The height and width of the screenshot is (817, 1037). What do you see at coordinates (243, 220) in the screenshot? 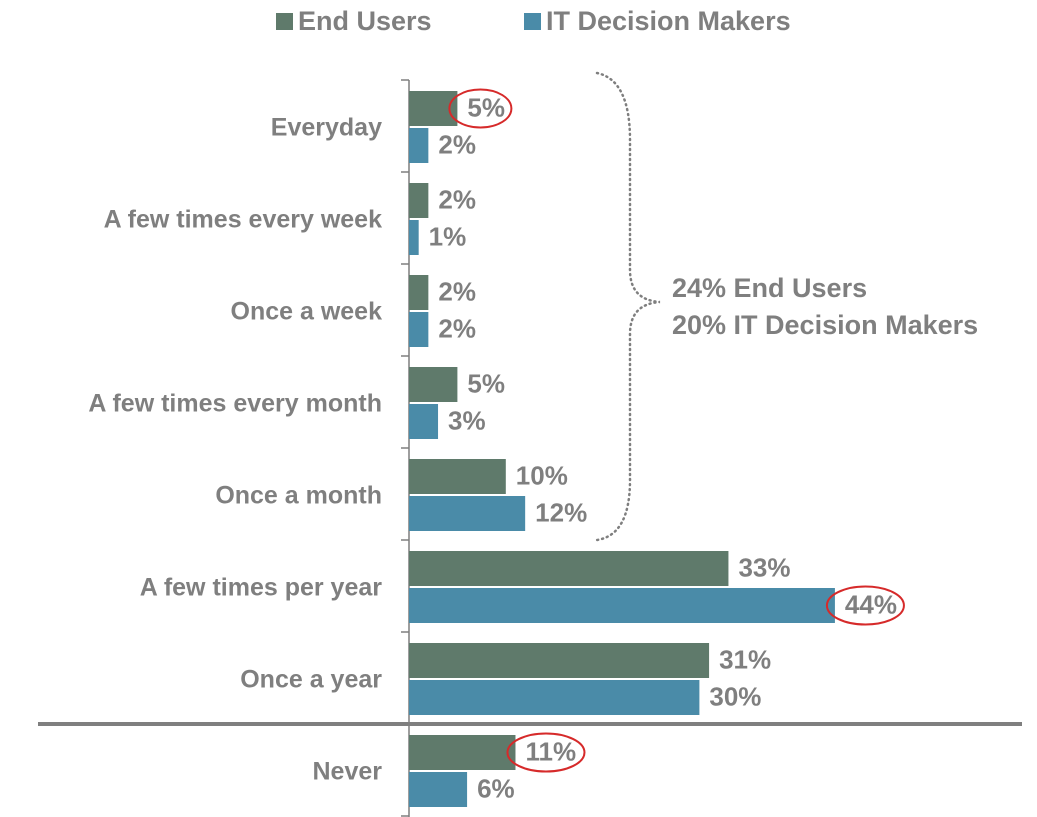
I see `category-label: A few times every week` at bounding box center [243, 220].